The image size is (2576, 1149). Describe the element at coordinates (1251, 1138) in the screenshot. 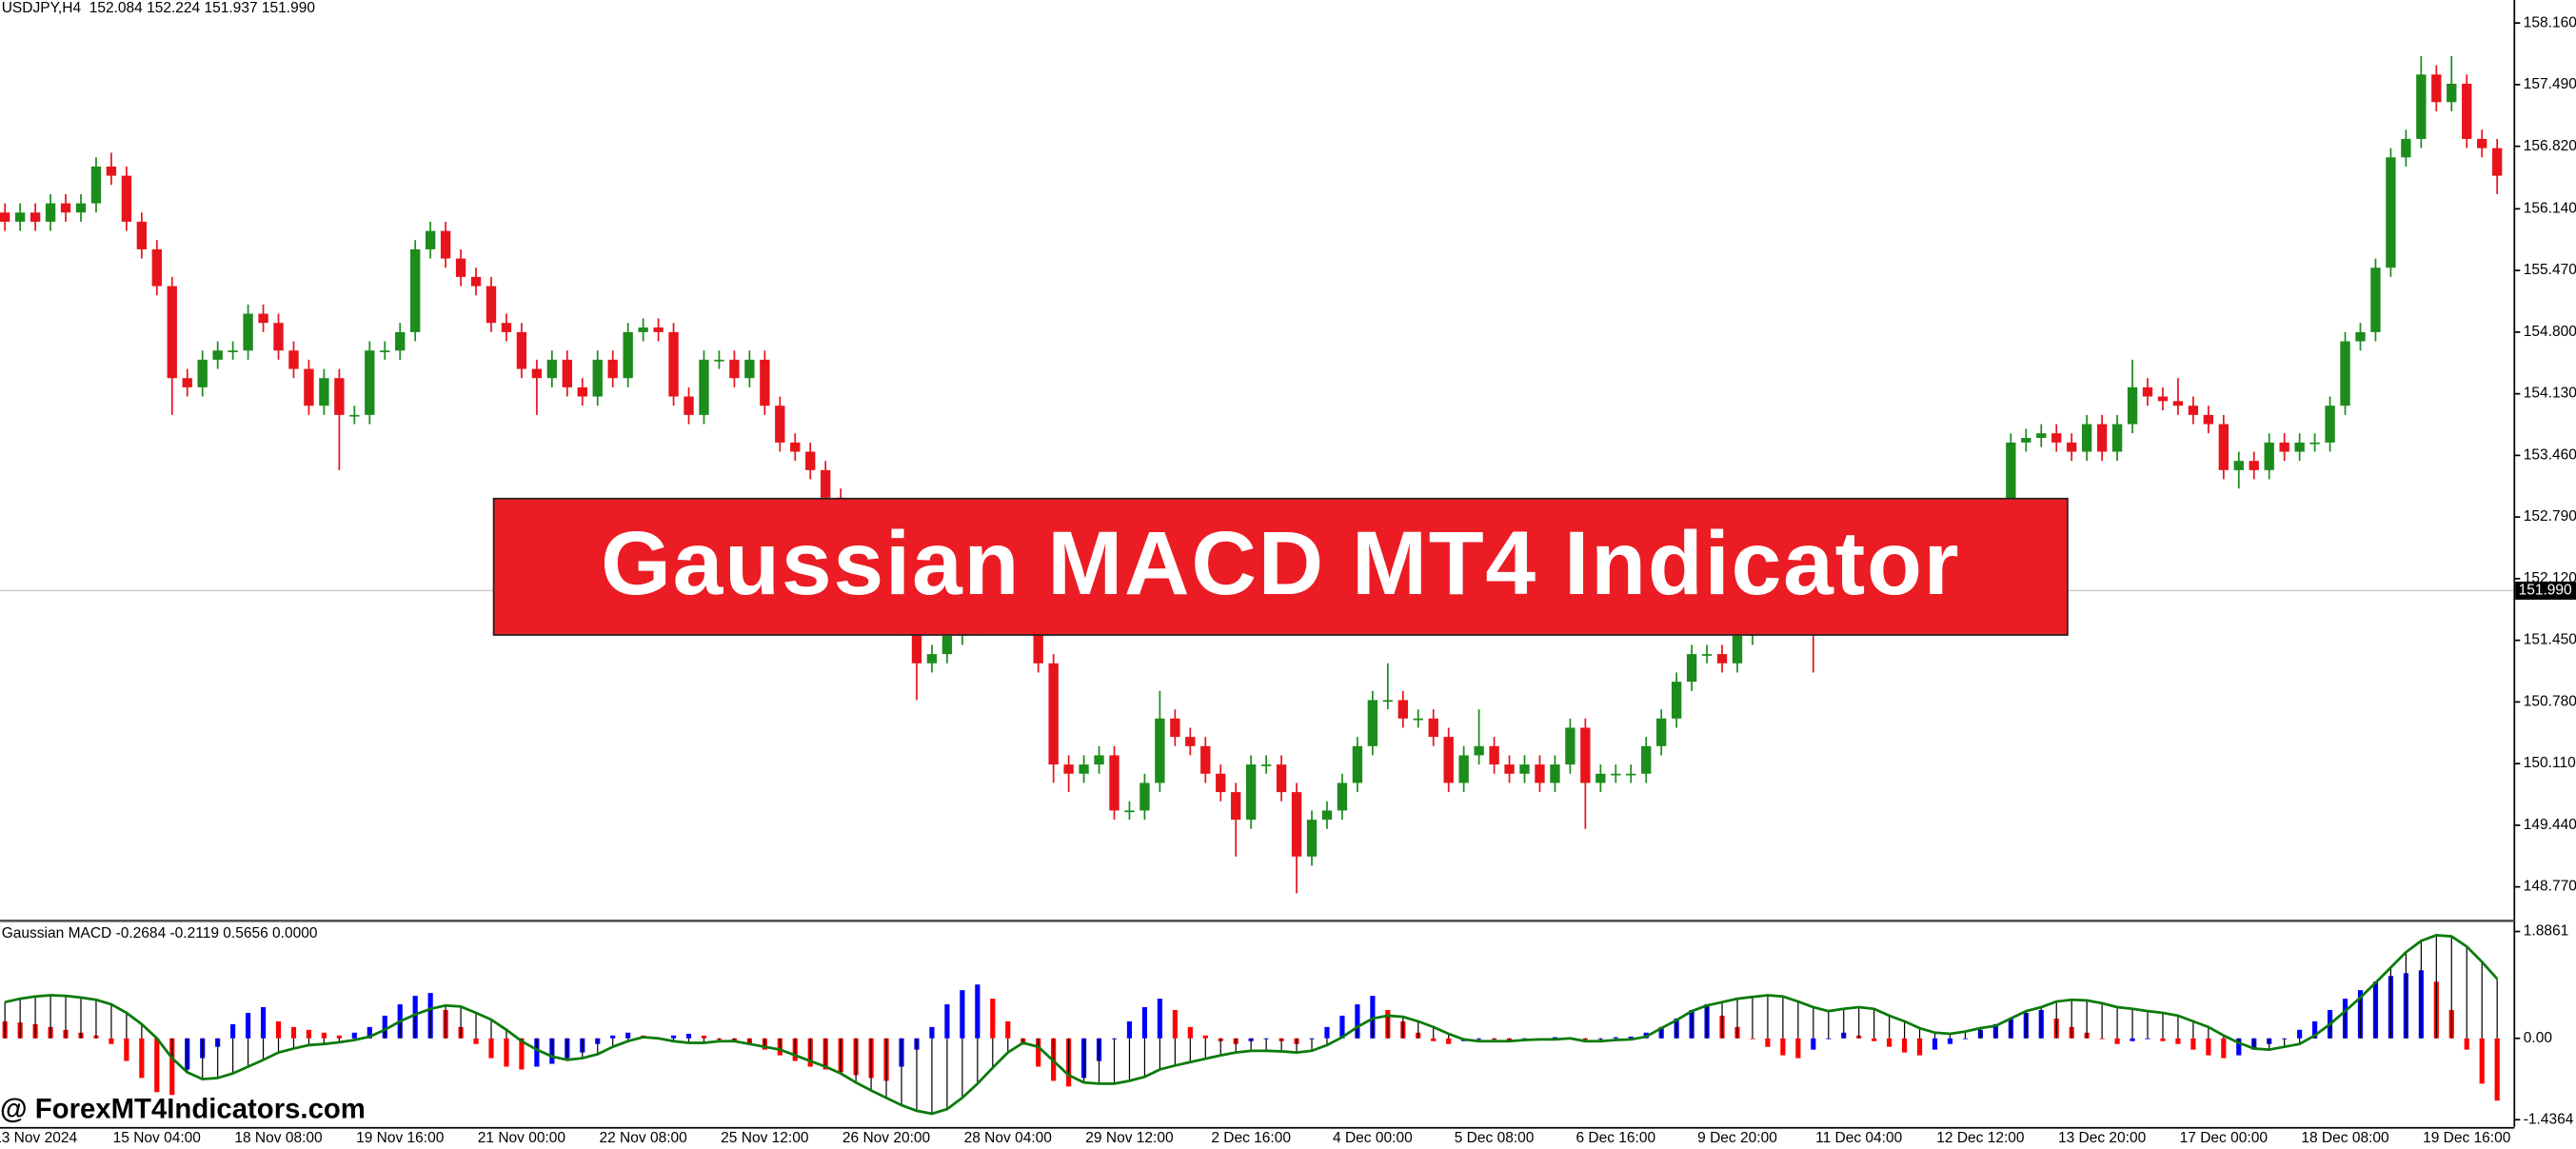

I see `x-tick-label: 2 Dec 16:00` at that location.